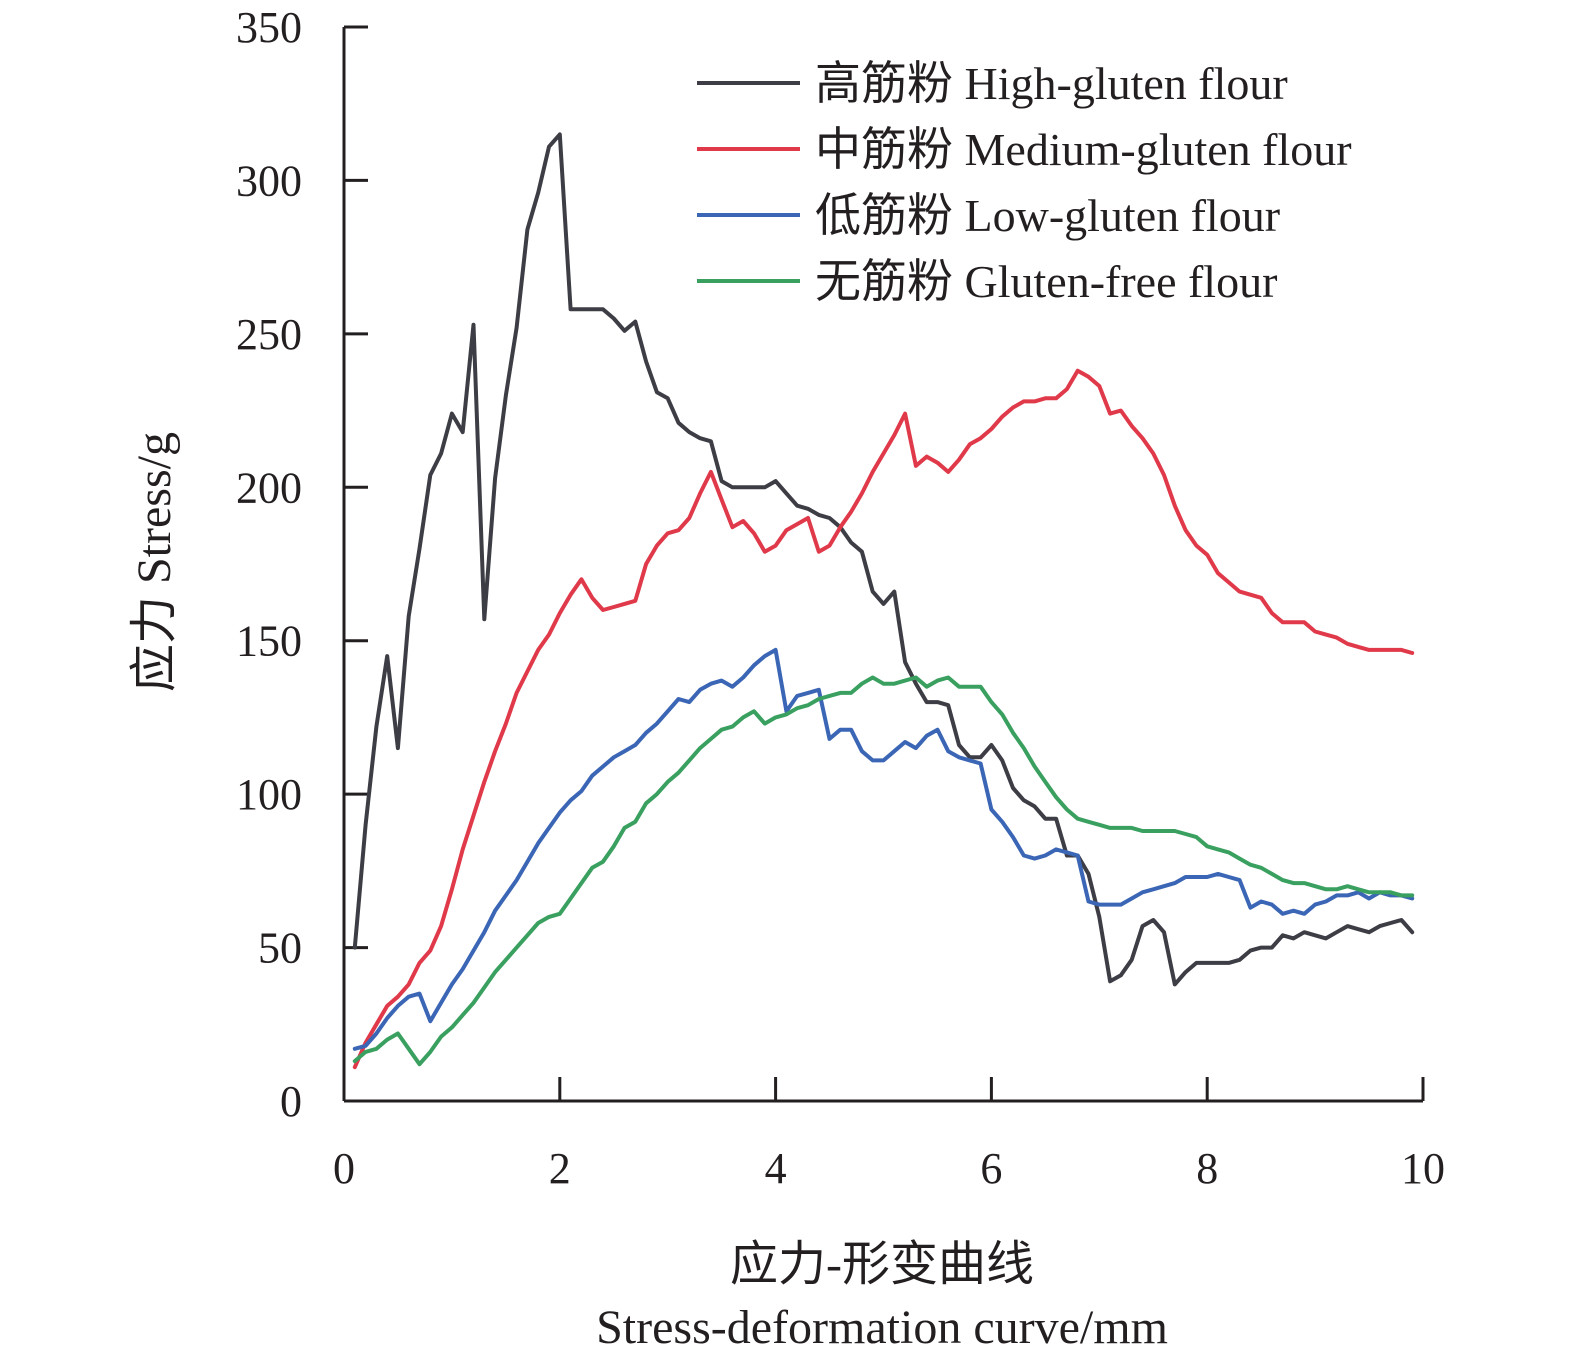  What do you see at coordinates (269, 794) in the screenshot?
I see `y-tick-label: 100` at bounding box center [269, 794].